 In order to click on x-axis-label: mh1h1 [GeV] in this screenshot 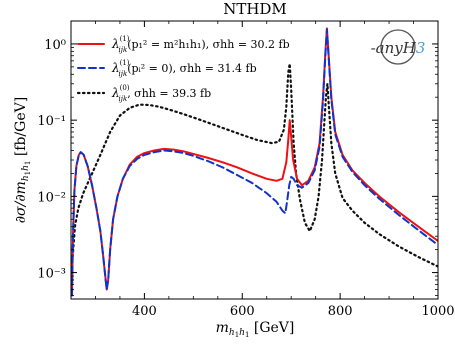, I will do `click(255, 329)`.